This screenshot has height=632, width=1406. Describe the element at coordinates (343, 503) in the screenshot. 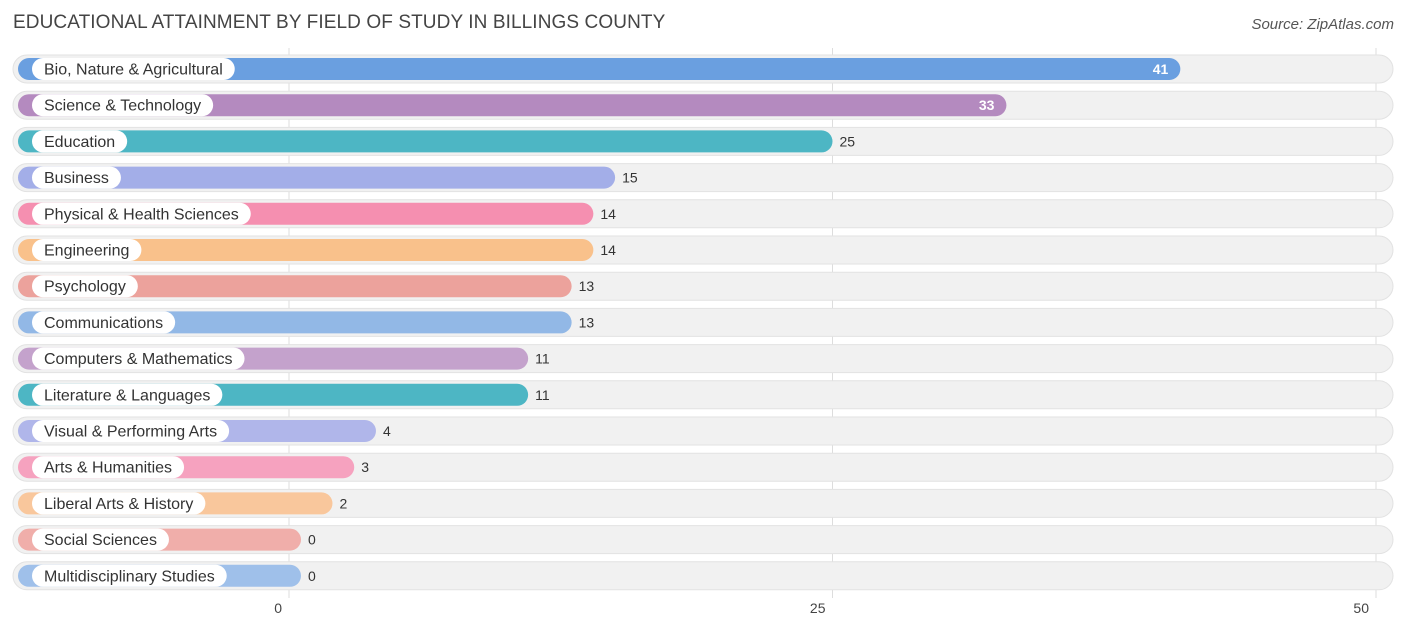

I see `value-label: 2` at that location.